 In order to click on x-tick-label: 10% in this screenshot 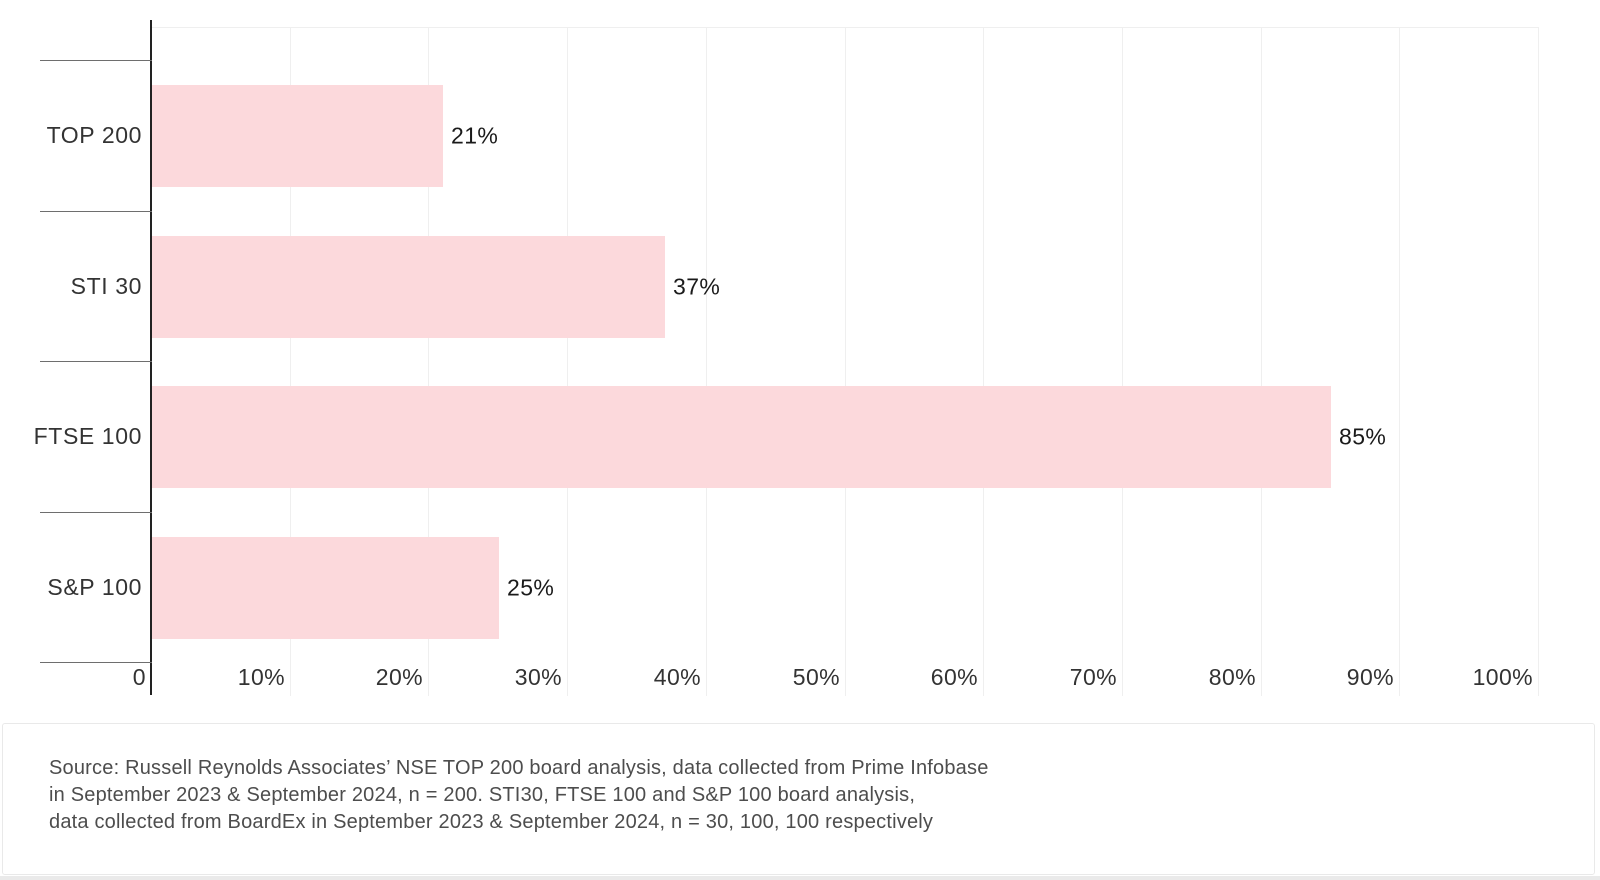, I will do `click(261, 677)`.